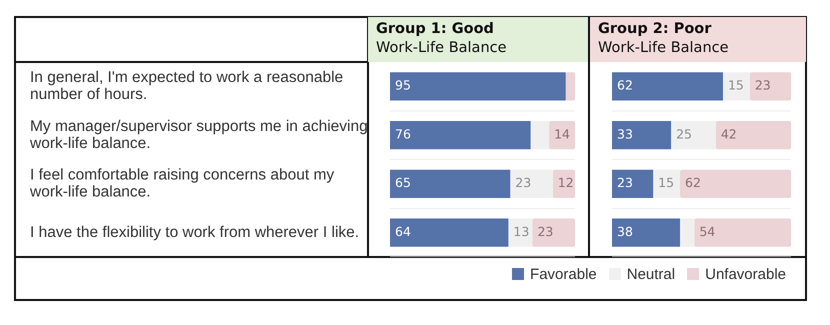 The width and height of the screenshot is (830, 325). I want to click on y-tick-label: My manager/supervisor supports me in achieving work-life balance., so click(198, 135).